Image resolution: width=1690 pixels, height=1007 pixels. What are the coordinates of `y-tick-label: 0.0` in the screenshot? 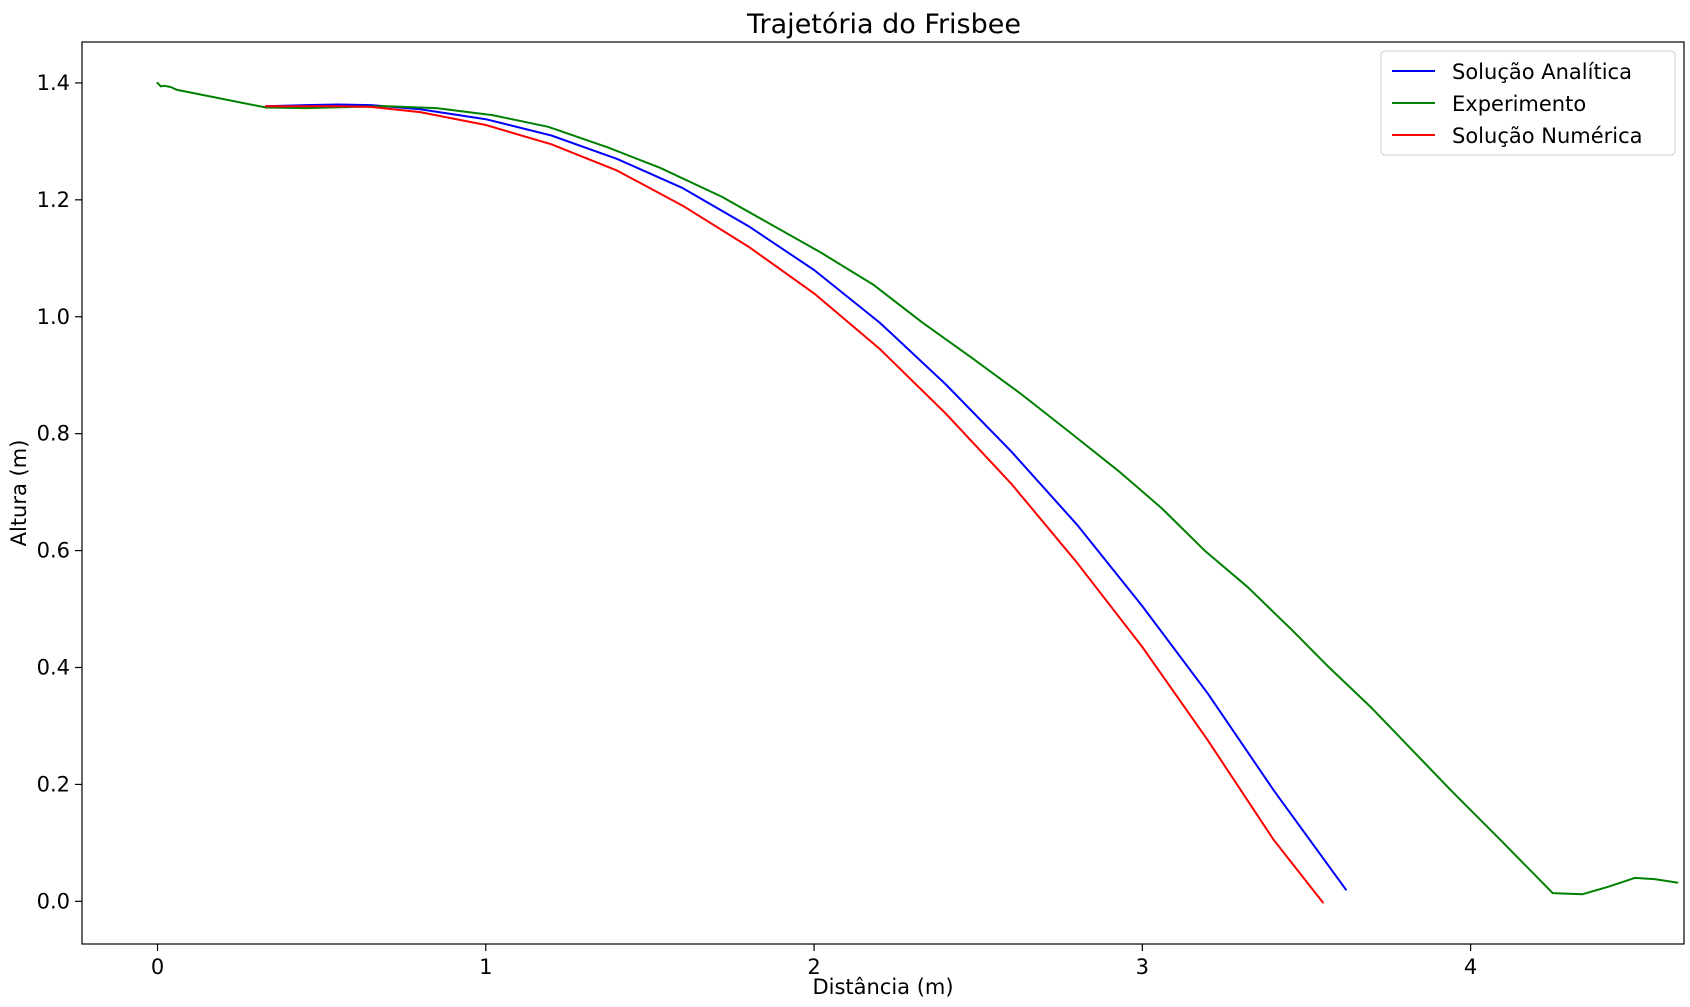 It's located at (53, 901).